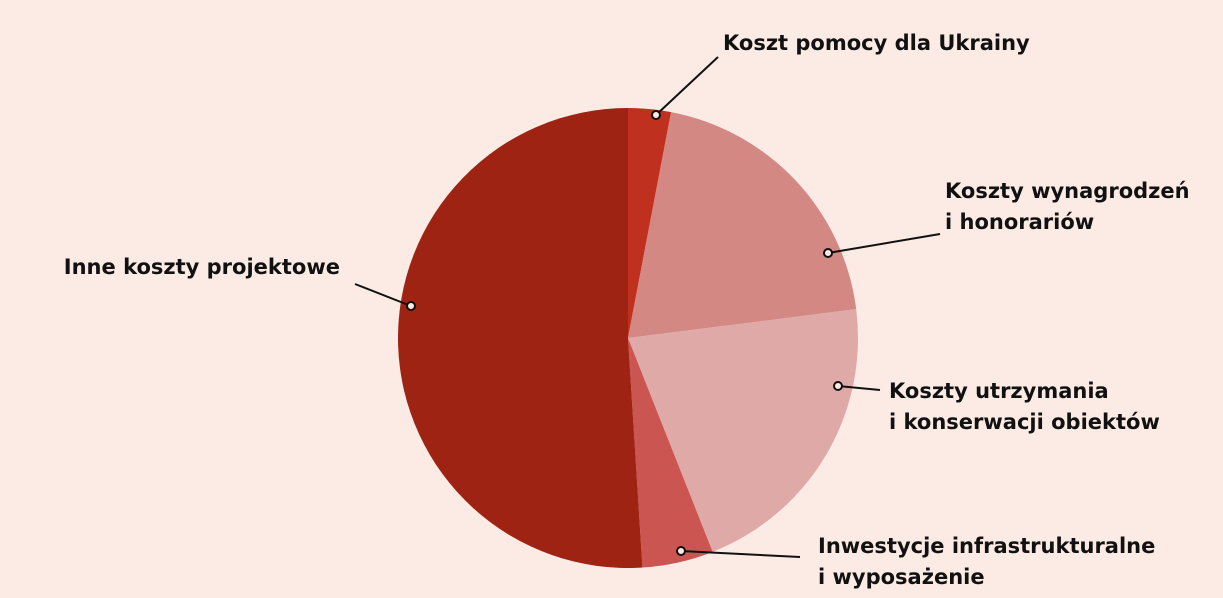 Image resolution: width=1223 pixels, height=598 pixels. What do you see at coordinates (986, 546) in the screenshot?
I see `label-line: Inwestycje infrastrukturalne` at bounding box center [986, 546].